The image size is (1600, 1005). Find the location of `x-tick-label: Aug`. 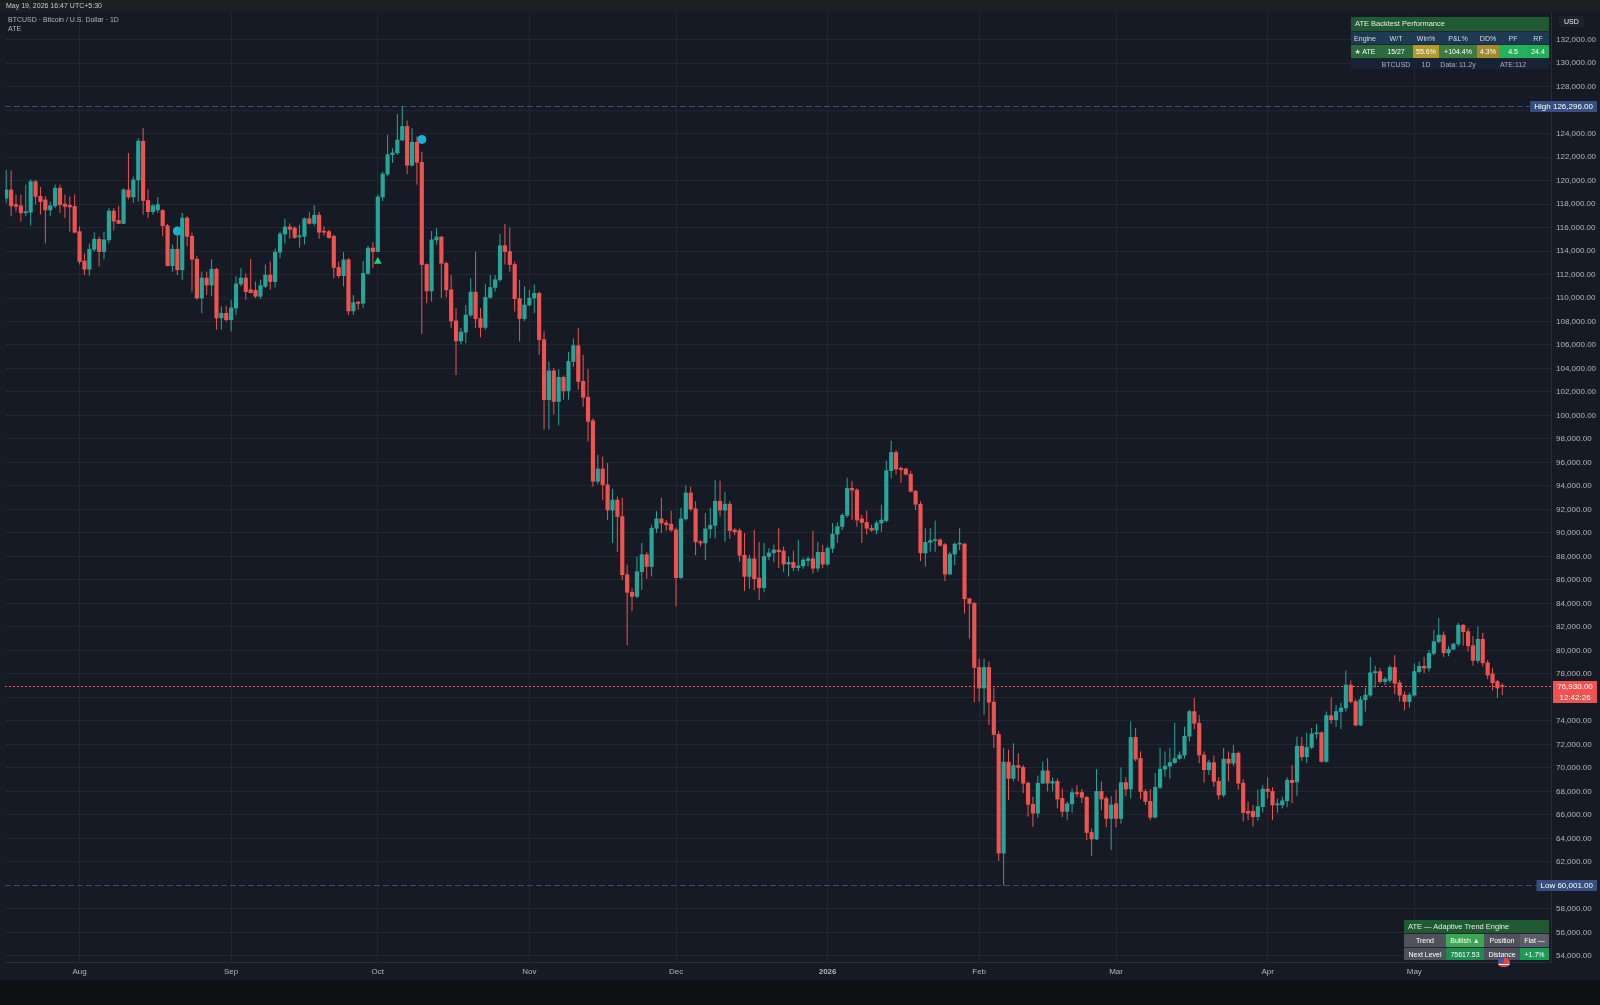

x-tick-label: Aug is located at coordinates (79, 971).